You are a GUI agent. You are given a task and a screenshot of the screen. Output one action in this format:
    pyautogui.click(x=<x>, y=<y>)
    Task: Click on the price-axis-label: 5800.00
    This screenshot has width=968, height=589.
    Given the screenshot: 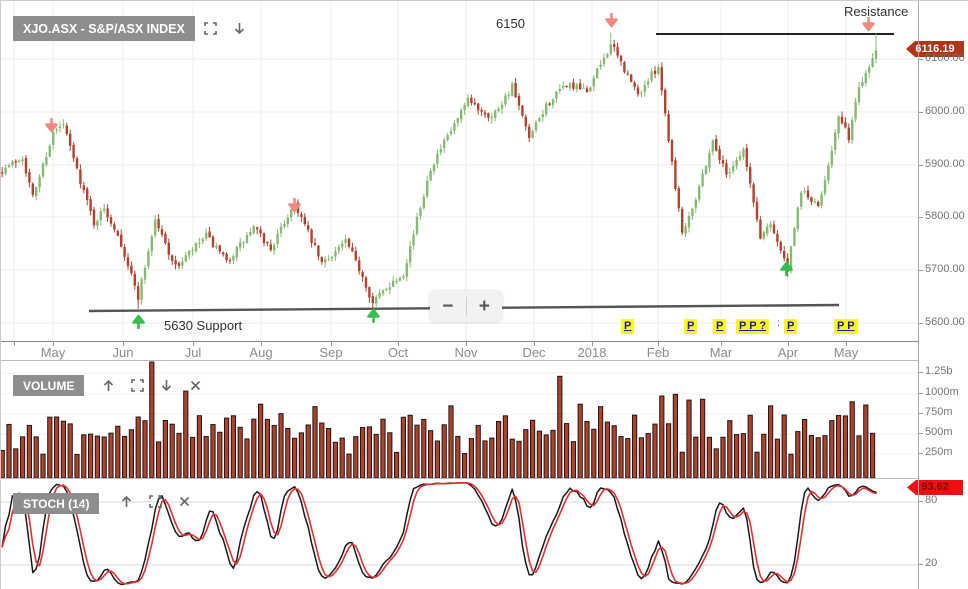 What is the action you would take?
    pyautogui.click(x=942, y=216)
    